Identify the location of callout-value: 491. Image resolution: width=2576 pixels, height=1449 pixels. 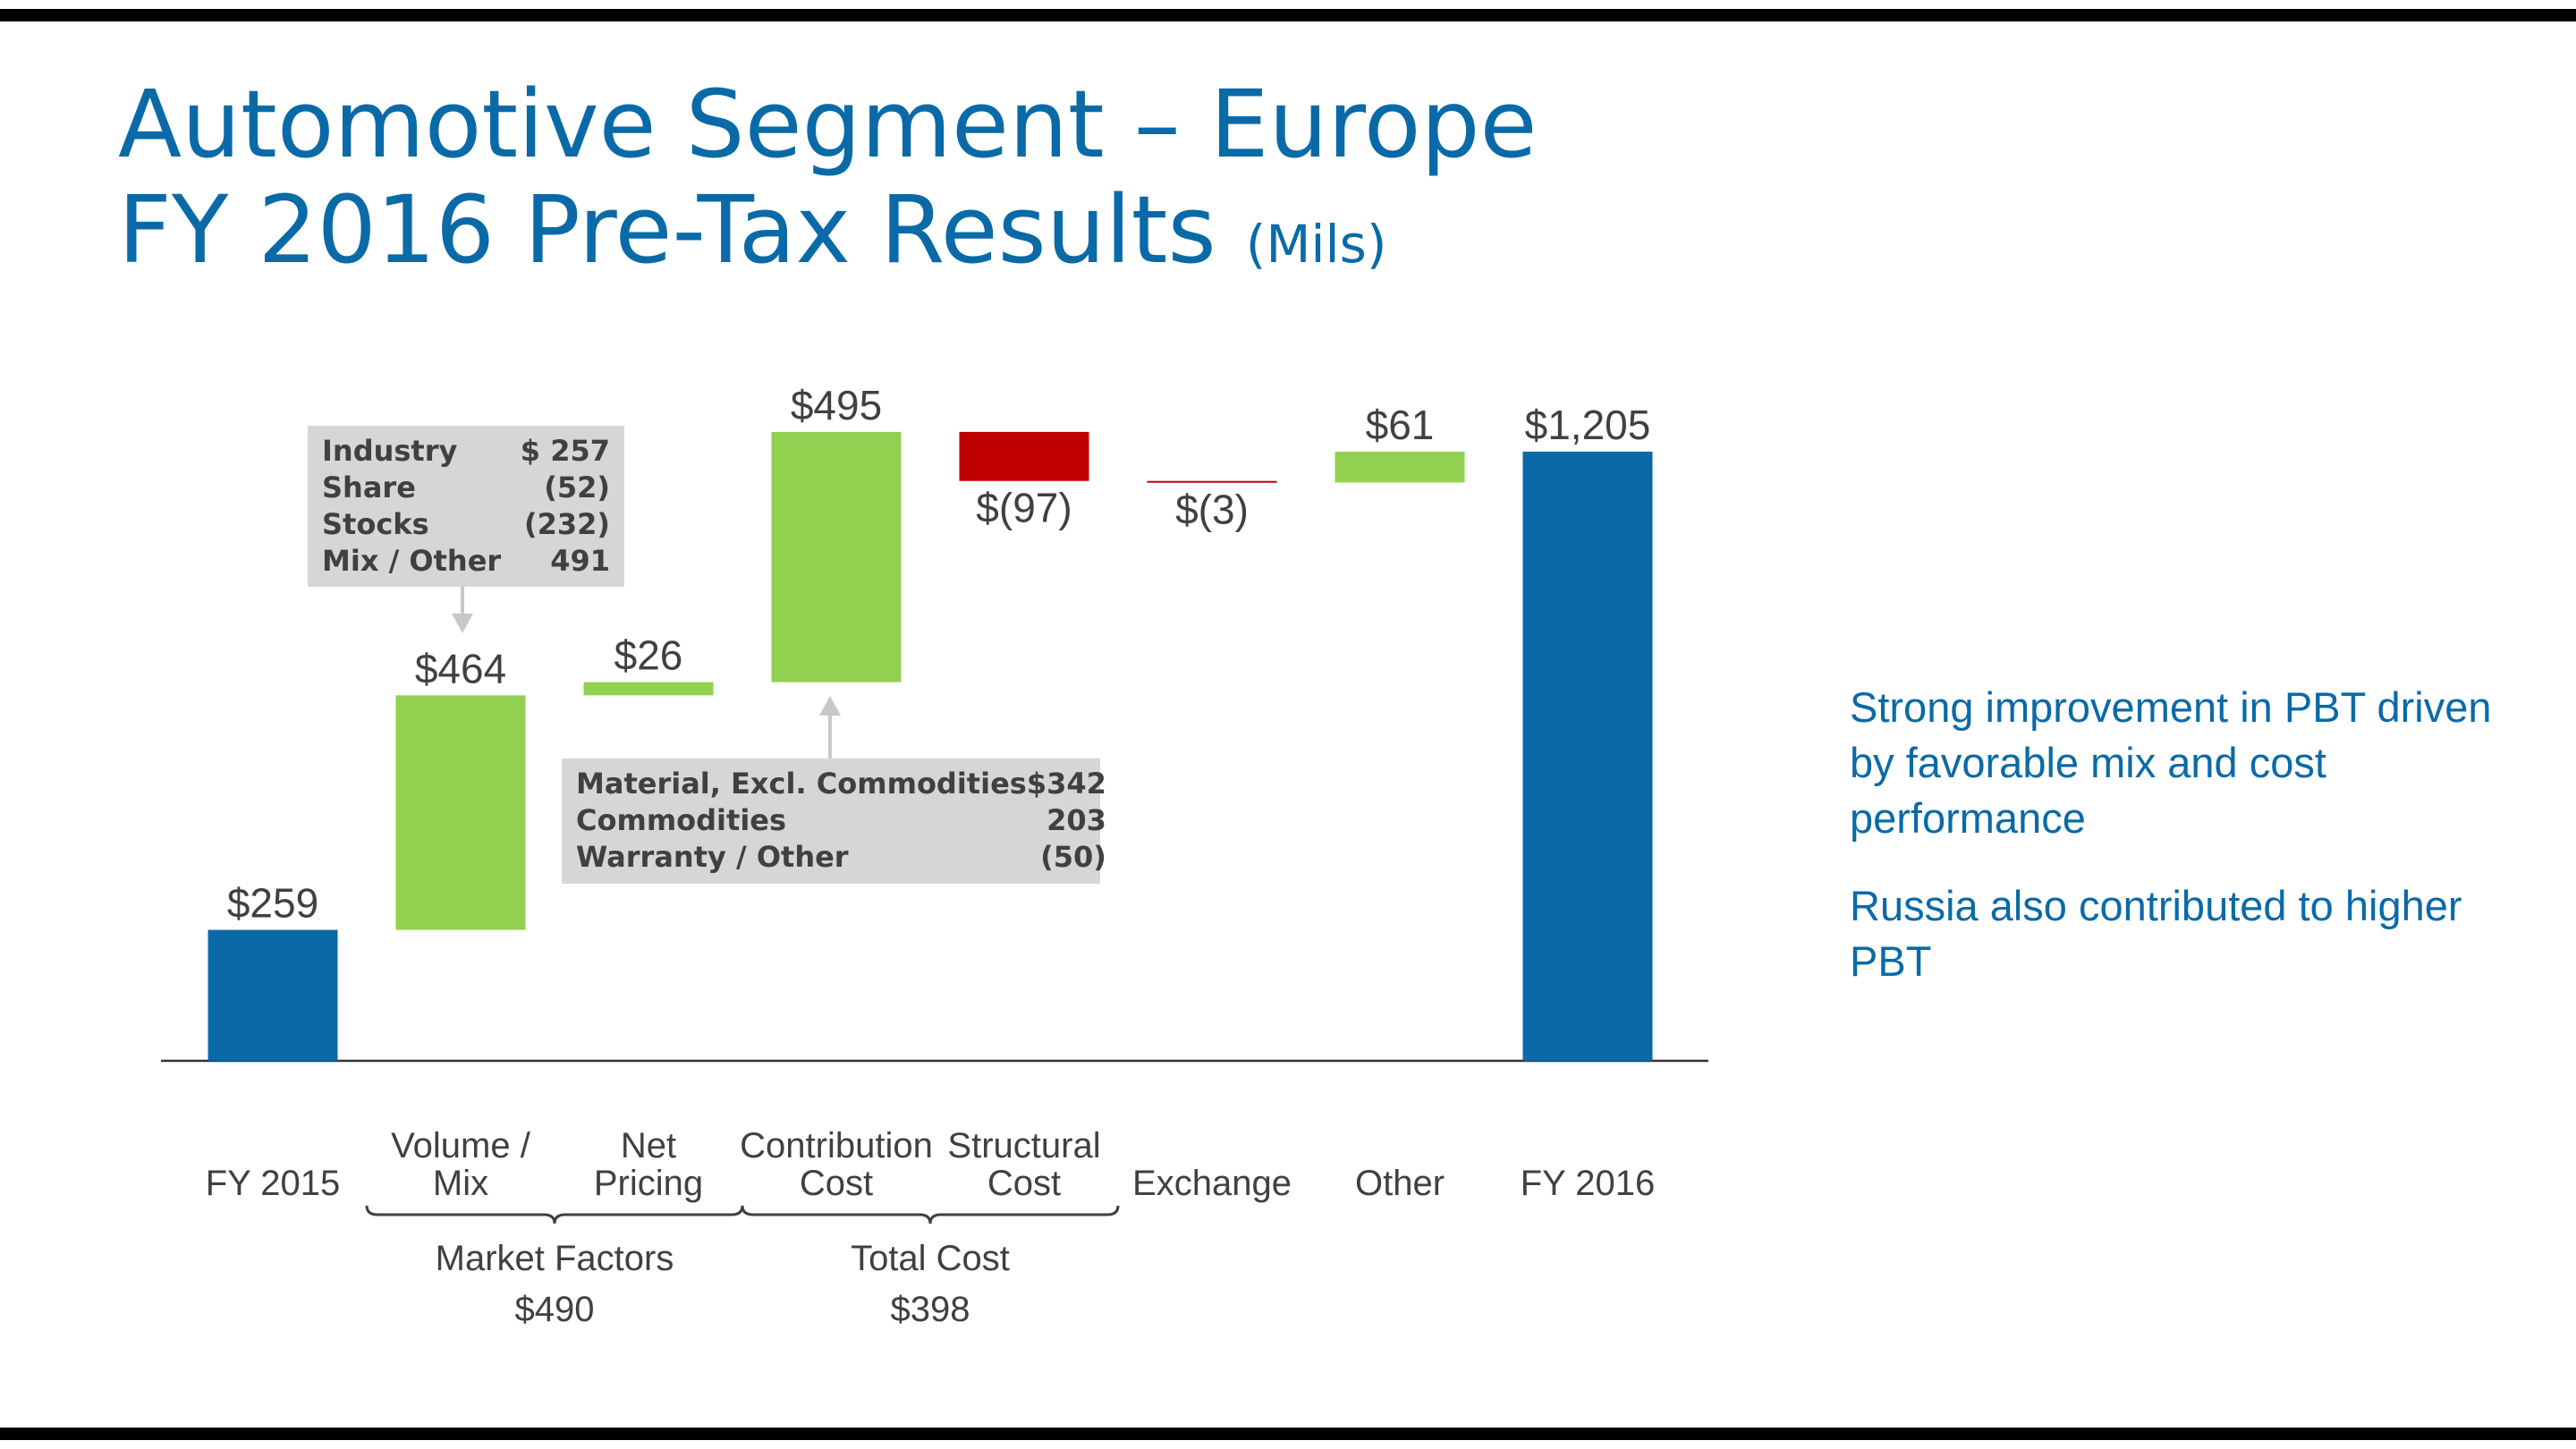
(580, 561).